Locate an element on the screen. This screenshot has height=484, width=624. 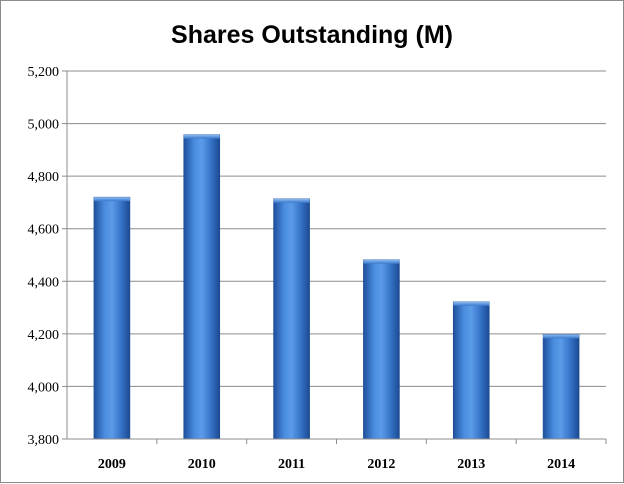
y-tick-labels: 3,800 4,000 4,200 4,400 4,600 4,800 5,000 5,200 is located at coordinates (44, 256).